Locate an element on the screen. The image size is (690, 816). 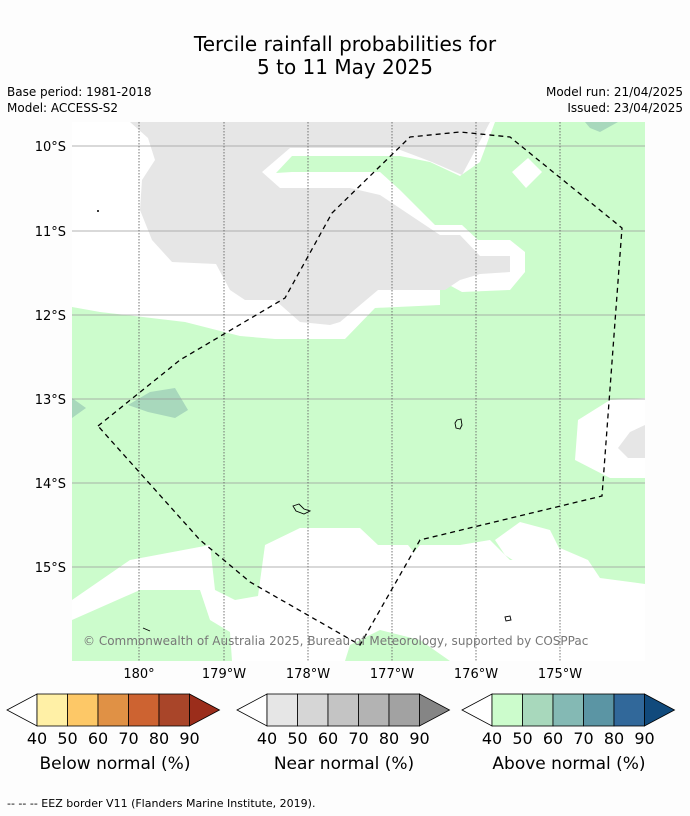
model-name: Model: ACCESS-S2 is located at coordinates (63, 108).